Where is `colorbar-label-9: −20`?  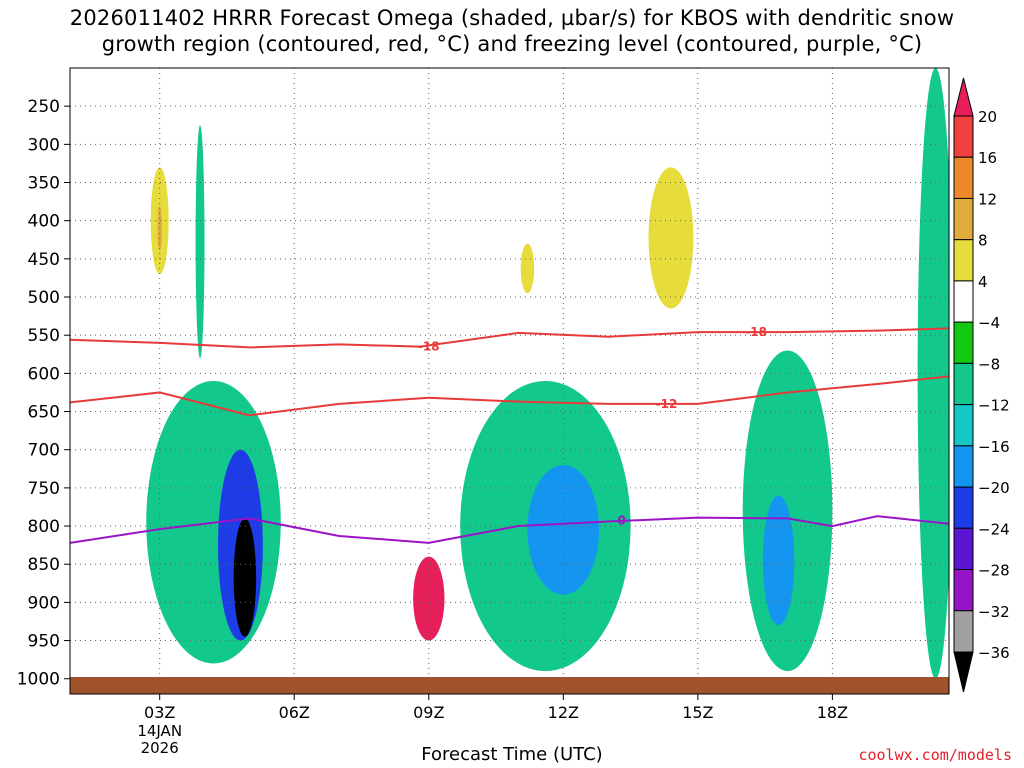
colorbar-label-9: −20 is located at coordinates (994, 488).